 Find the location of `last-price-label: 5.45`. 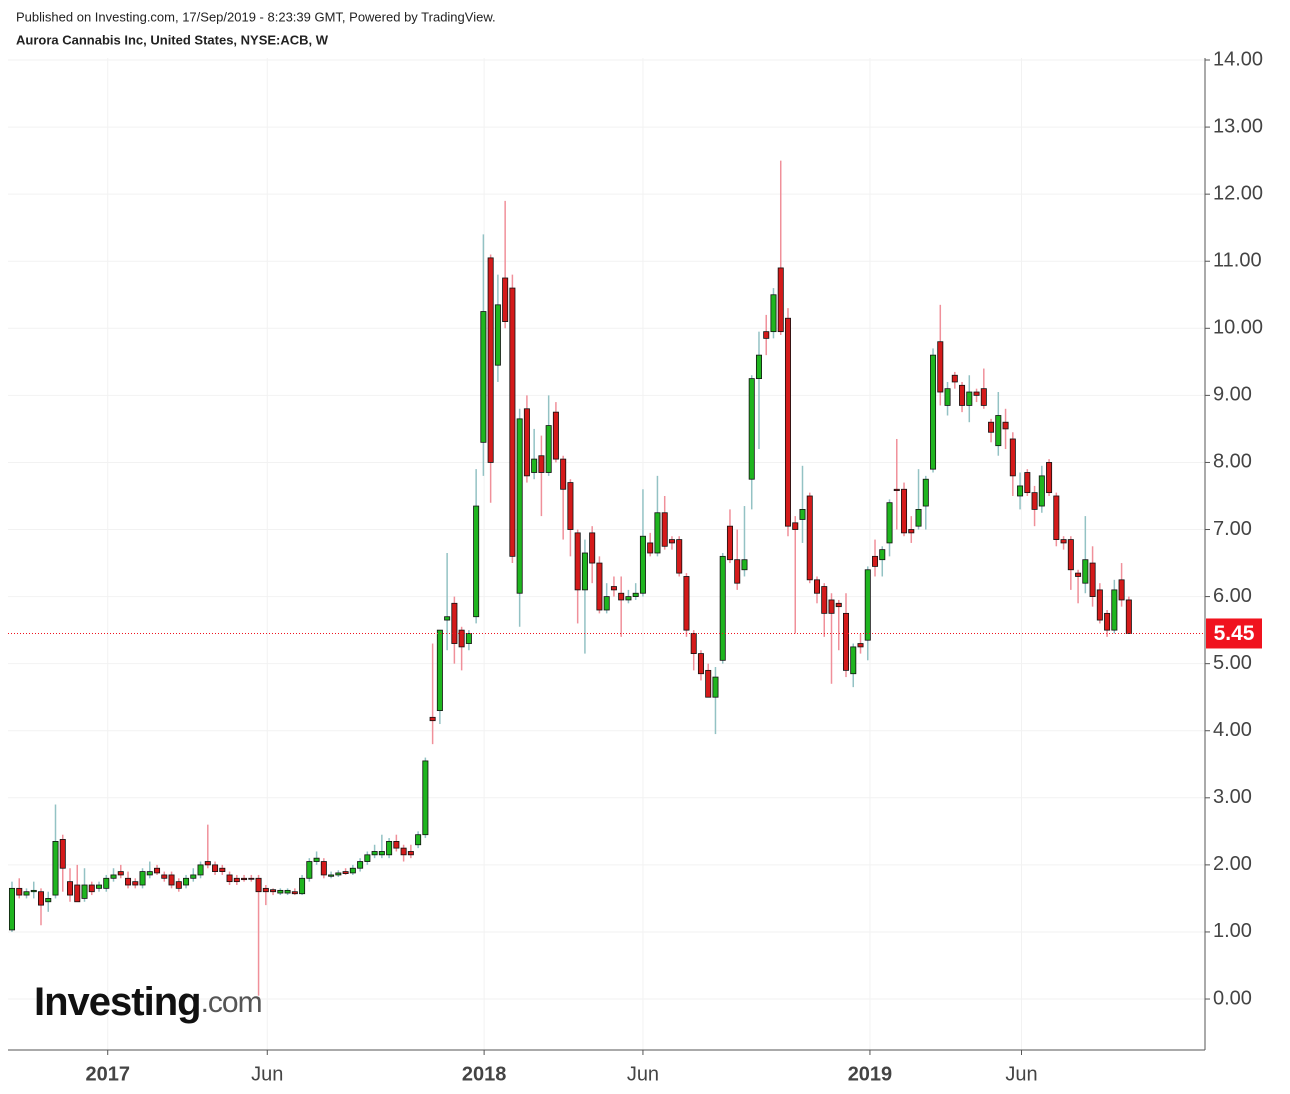

last-price-label: 5.45 is located at coordinates (1234, 633).